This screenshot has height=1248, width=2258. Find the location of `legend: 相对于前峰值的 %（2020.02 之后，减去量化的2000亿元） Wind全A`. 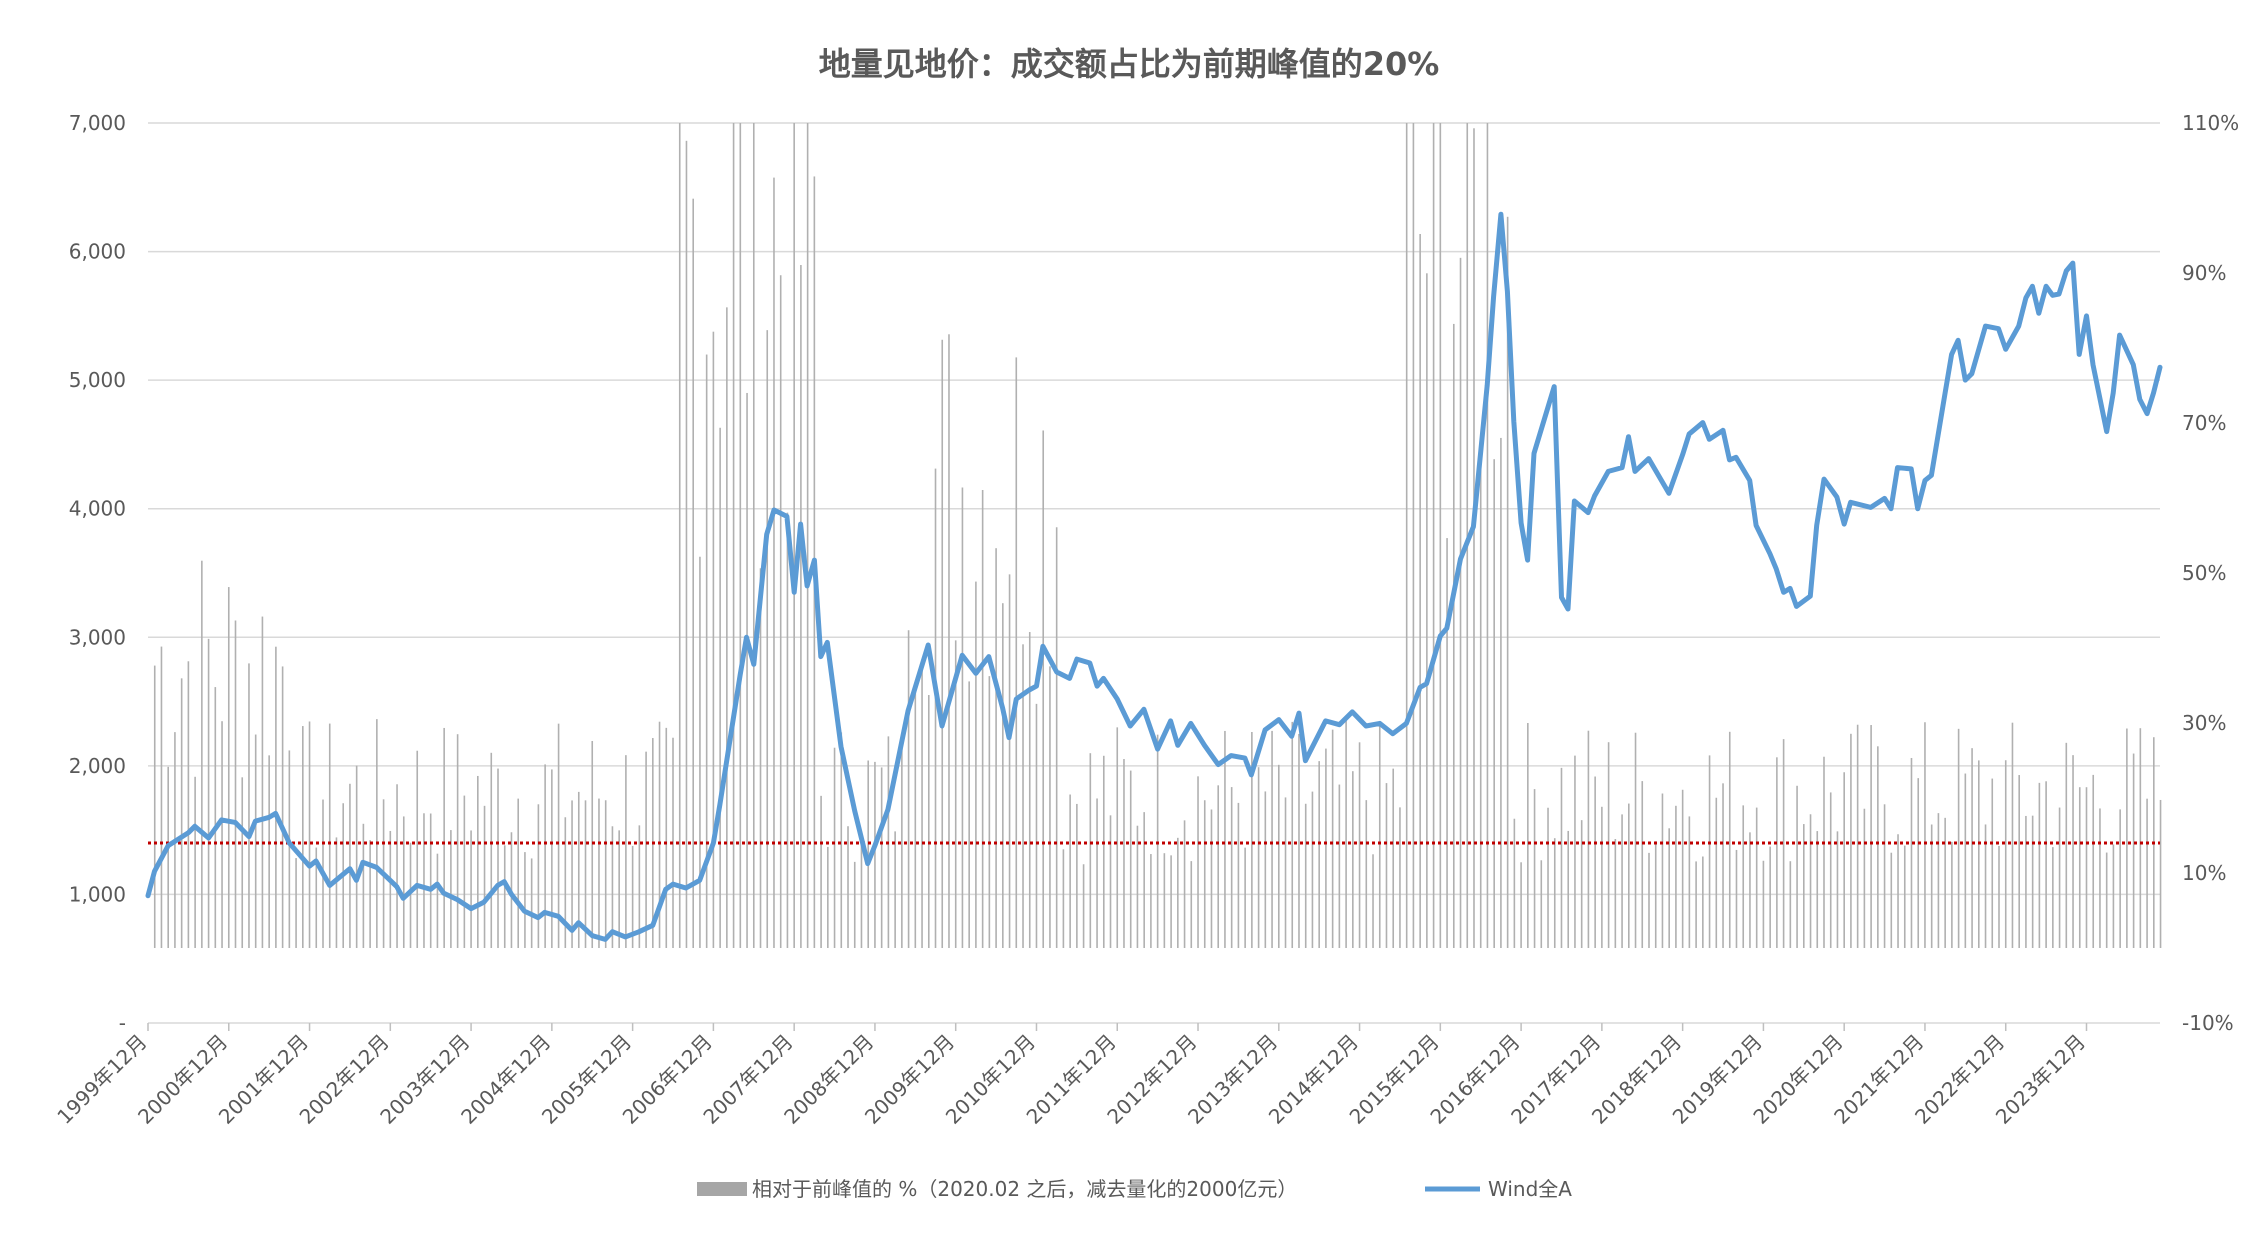

legend: 相对于前峰值的 %（2020.02 之后，减去量化的2000亿元） Wind全A is located at coordinates (1134, 1189).